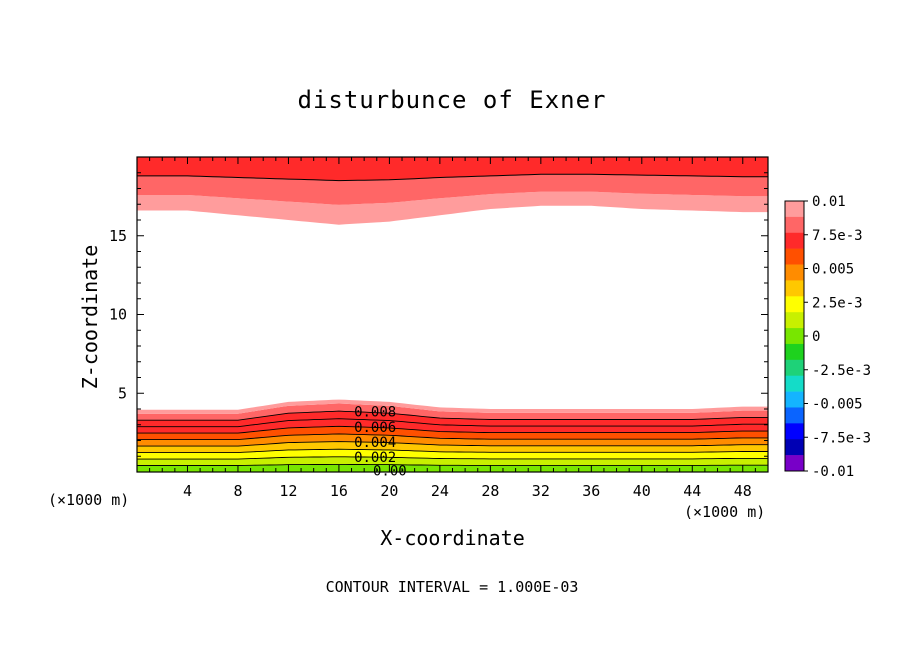 The width and height of the screenshot is (904, 654). Describe the element at coordinates (452, 587) in the screenshot. I see `contour-interval-note: CONTOUR INTERVAL = 1.000E-03` at that location.